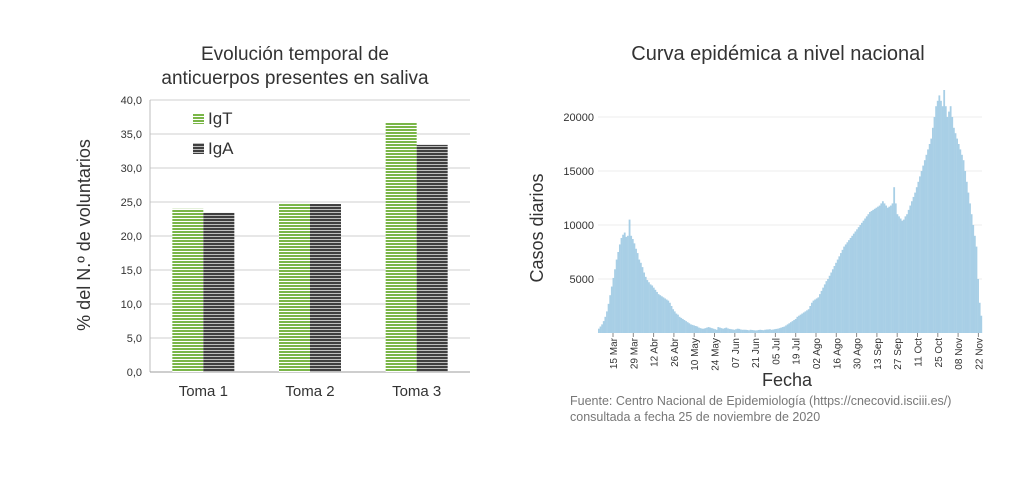 This screenshot has height=502, width=1024. Describe the element at coordinates (131, 271) in the screenshot. I see `left-y-tick-label: 15,0` at that location.